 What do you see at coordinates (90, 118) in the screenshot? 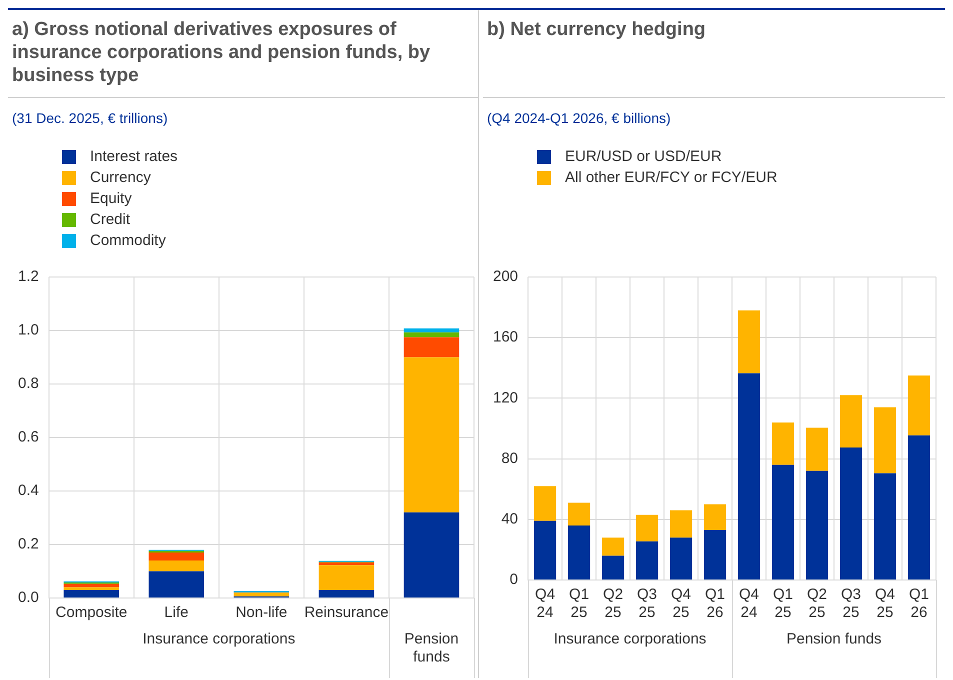
I see `chart-subtitle: (31 Dec. 2025, € trillions)` at bounding box center [90, 118].